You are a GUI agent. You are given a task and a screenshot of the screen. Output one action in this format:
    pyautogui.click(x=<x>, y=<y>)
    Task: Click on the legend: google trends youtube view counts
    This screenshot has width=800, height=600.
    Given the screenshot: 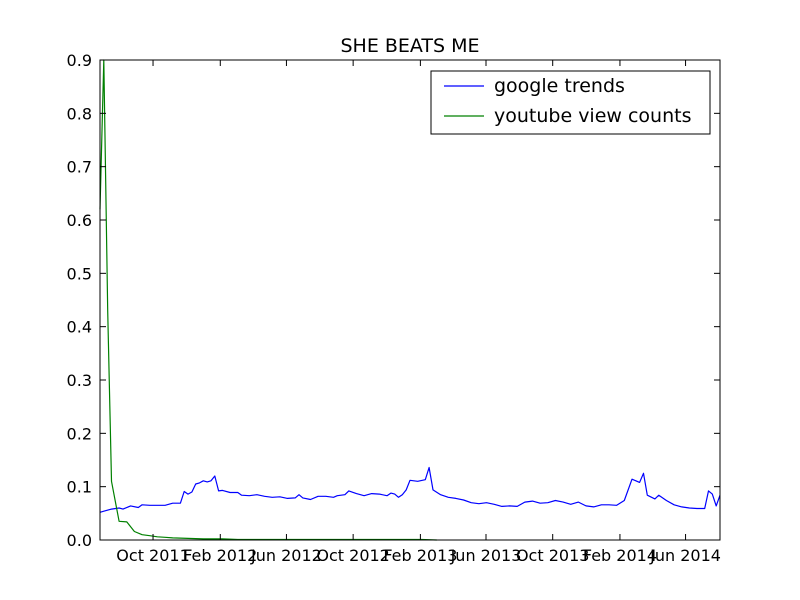 What is the action you would take?
    pyautogui.click(x=570, y=102)
    